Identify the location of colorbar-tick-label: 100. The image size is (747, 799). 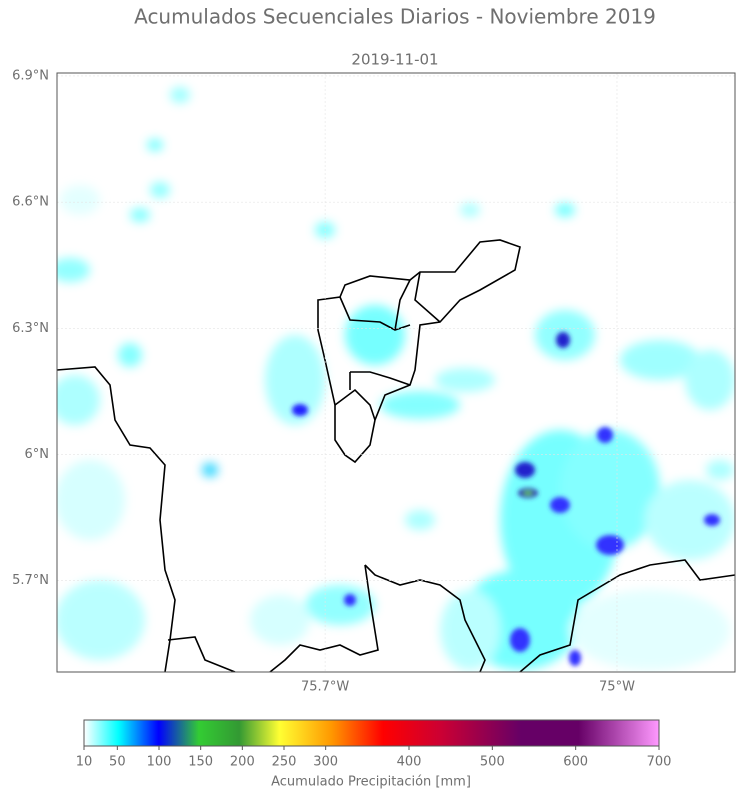
(159, 762).